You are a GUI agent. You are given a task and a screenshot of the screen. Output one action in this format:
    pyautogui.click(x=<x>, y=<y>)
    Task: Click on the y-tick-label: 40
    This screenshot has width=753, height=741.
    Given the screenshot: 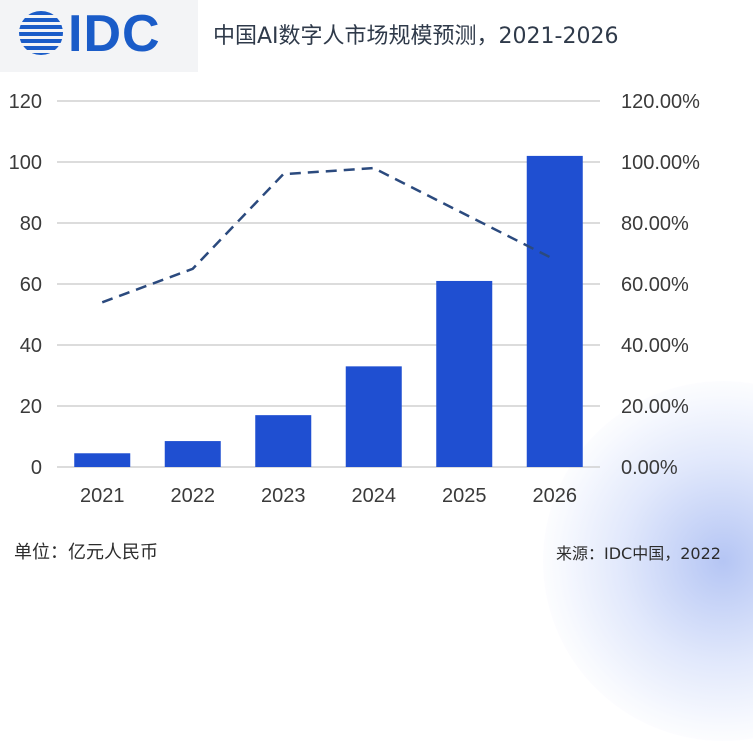 What is the action you would take?
    pyautogui.click(x=31, y=346)
    